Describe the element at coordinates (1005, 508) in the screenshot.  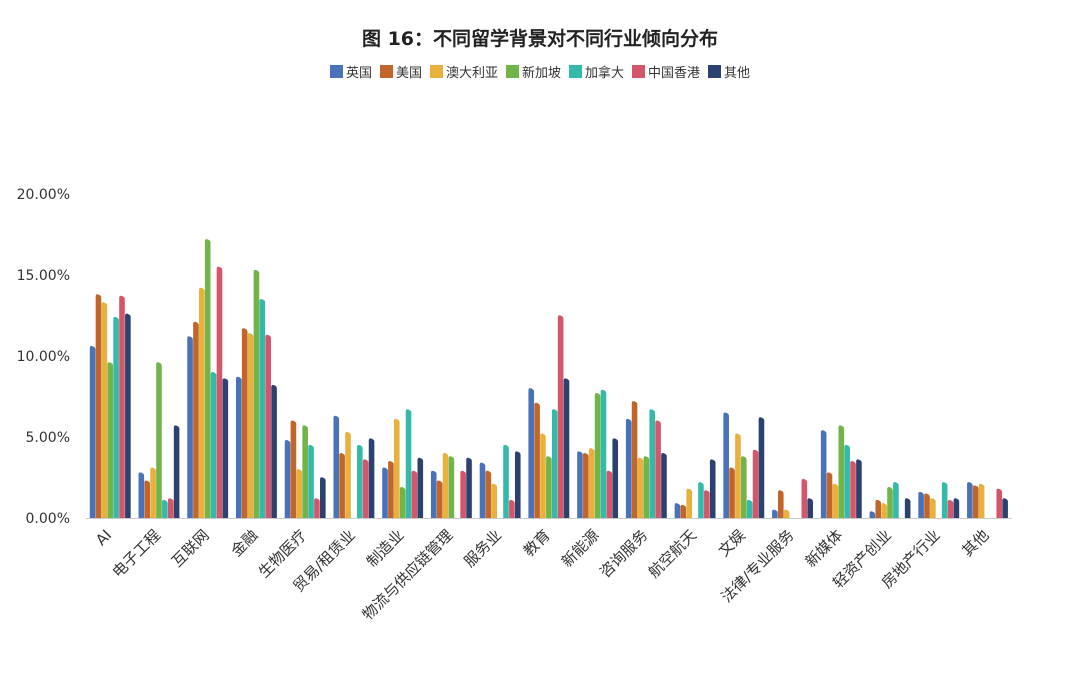
I see `bar-其他-其他` at that location.